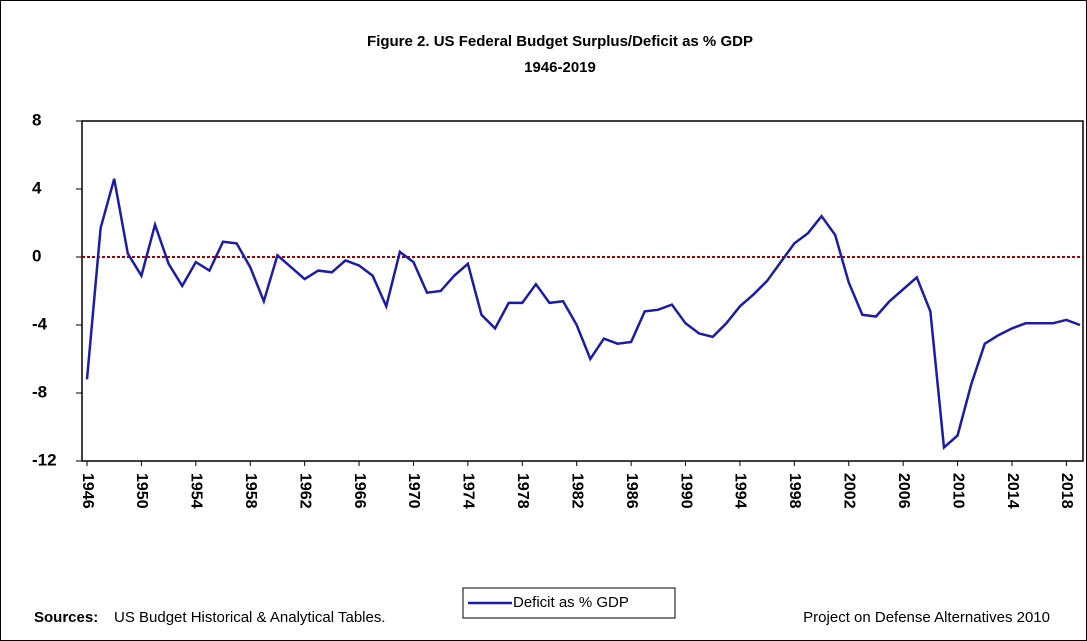  What do you see at coordinates (794, 491) in the screenshot?
I see `x-tick-label: 1998` at bounding box center [794, 491].